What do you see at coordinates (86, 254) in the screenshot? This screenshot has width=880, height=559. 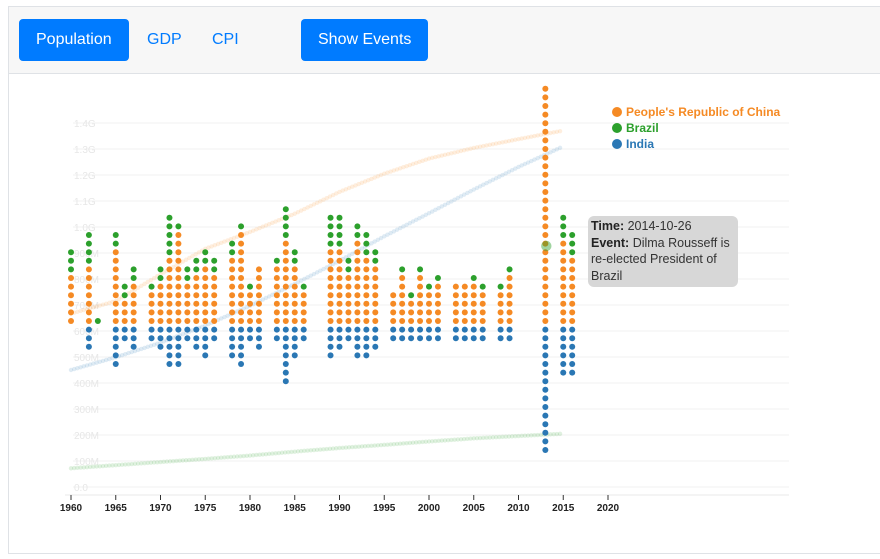 I see `y-tick-label: 900M` at bounding box center [86, 254].